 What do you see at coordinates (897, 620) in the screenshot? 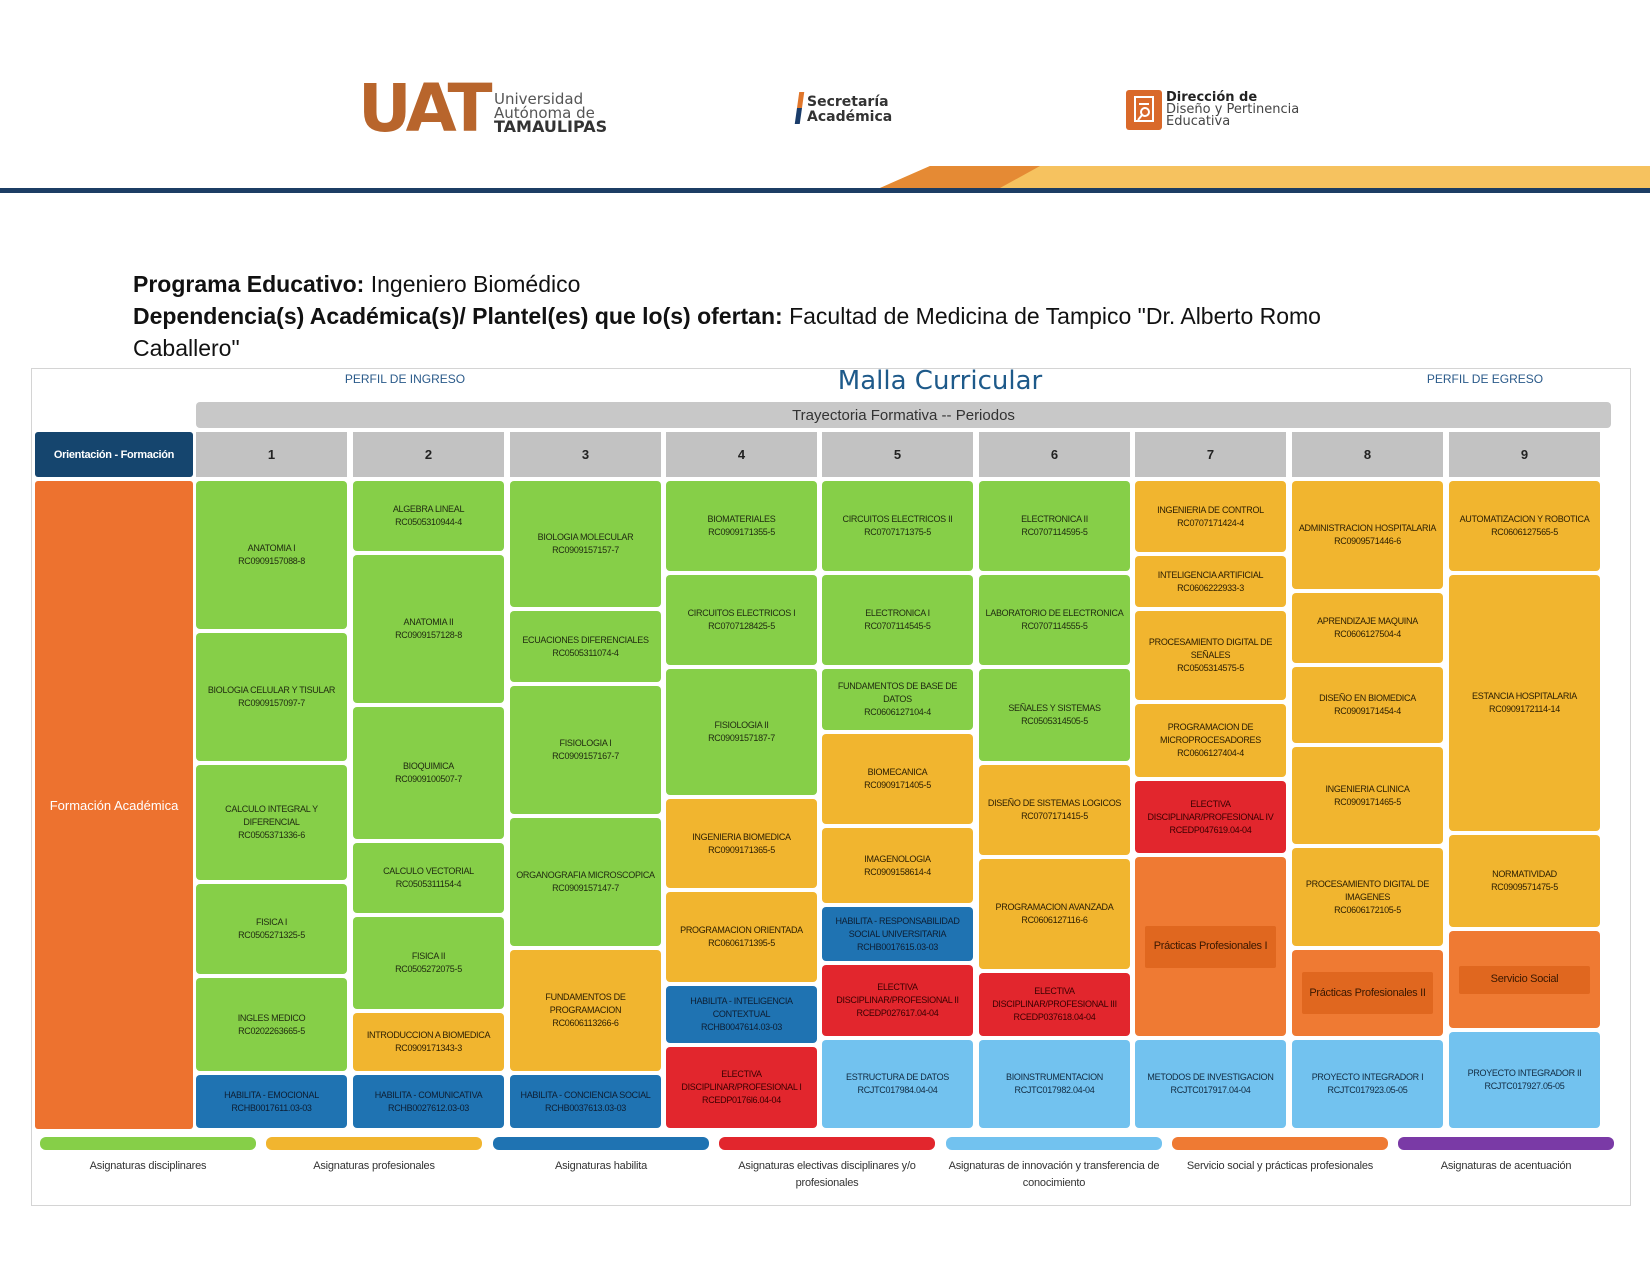
I see `course-cell: ELECTRONICA I RC0707114545-5` at bounding box center [897, 620].